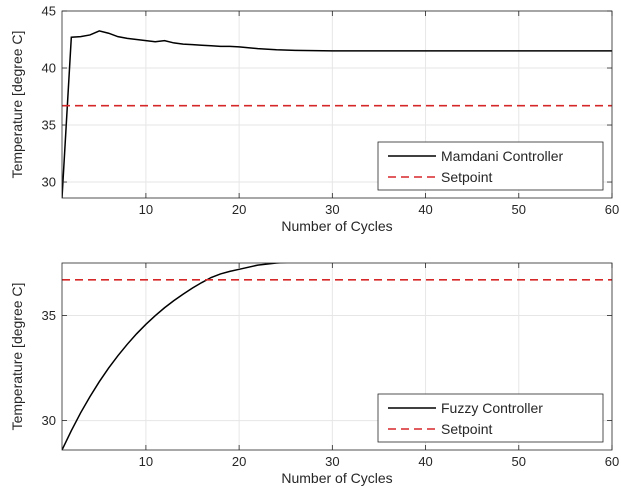 The width and height of the screenshot is (621, 492). Describe the element at coordinates (492, 408) in the screenshot. I see `legend-label: Fuzzy Controller` at that location.